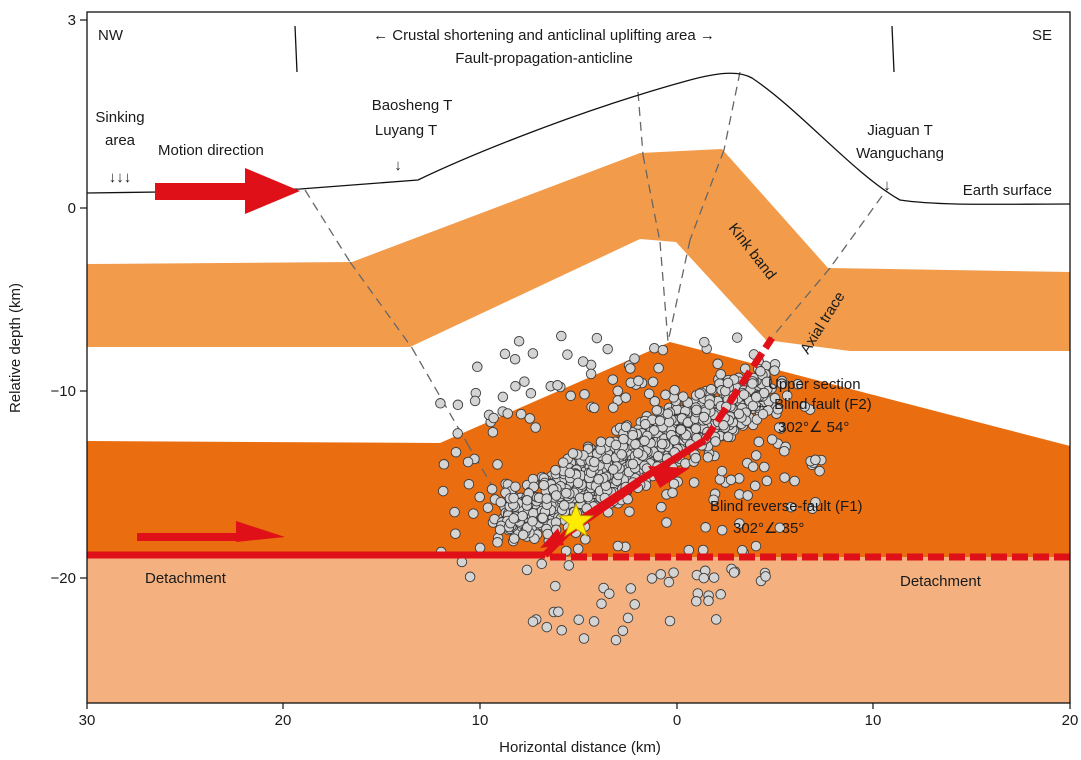  I want to click on se-label: SE, so click(1042, 35).